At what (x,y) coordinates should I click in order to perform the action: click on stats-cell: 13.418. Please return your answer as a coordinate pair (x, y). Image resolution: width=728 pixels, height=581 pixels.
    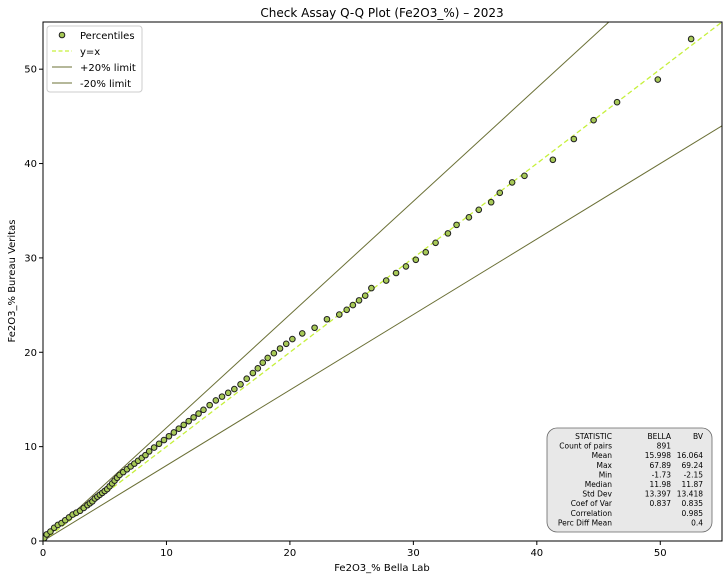
    Looking at the image, I should click on (690, 494).